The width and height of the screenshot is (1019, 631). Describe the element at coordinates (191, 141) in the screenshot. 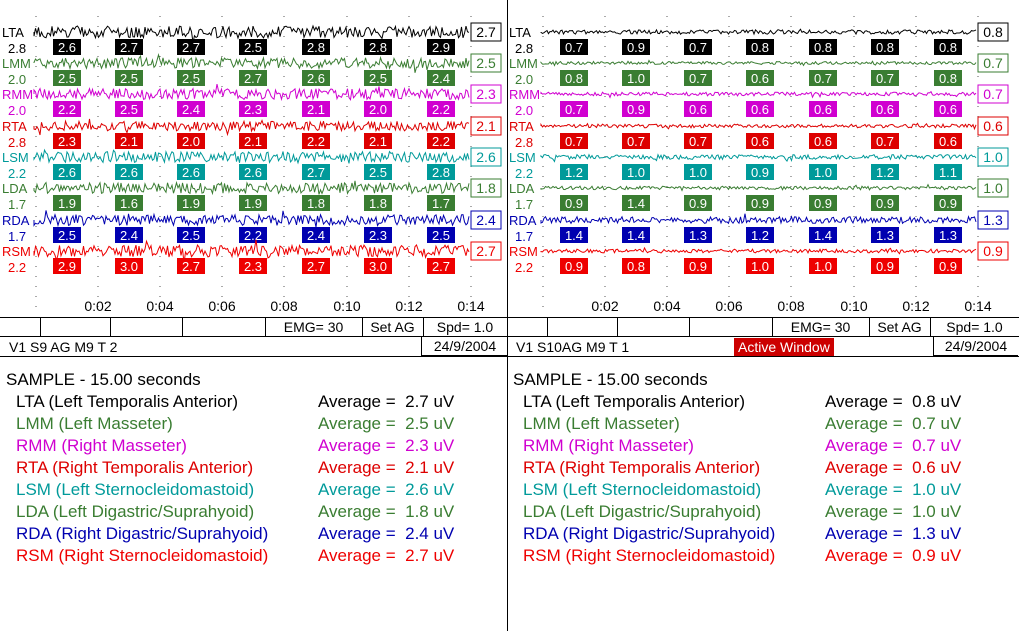

I see `window-value-box: 2.0` at that location.